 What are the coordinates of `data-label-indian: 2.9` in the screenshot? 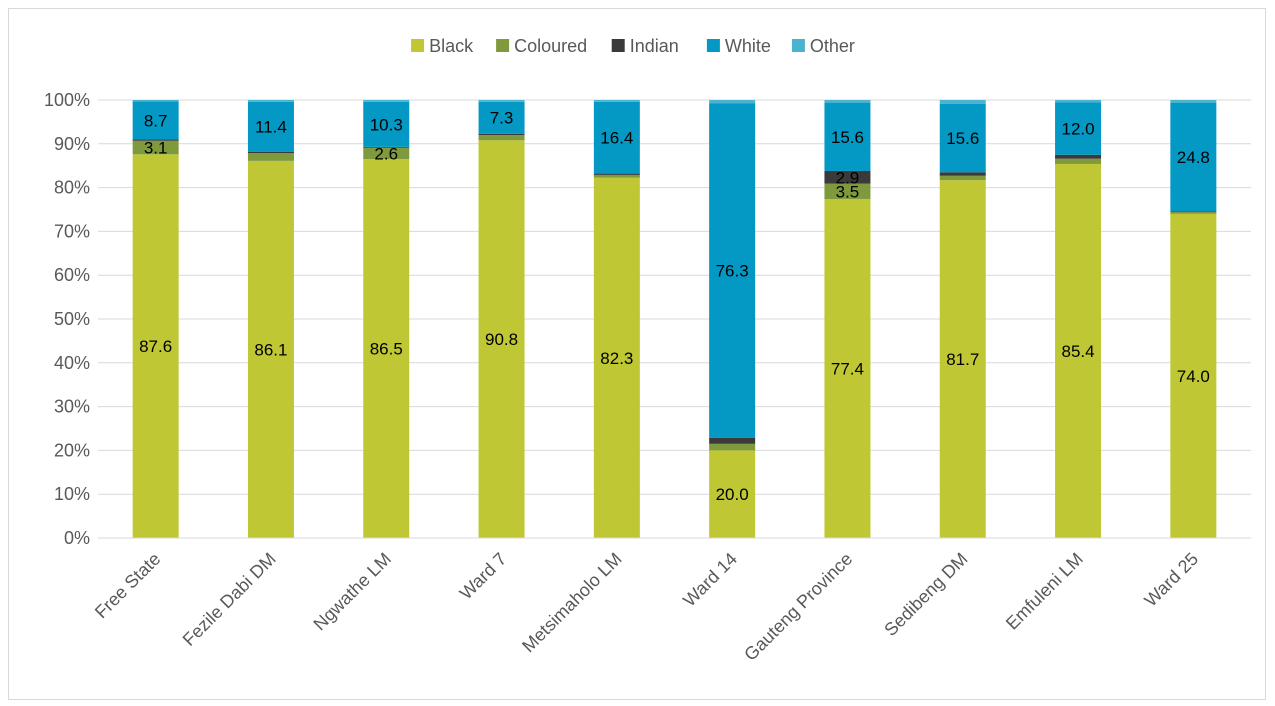 It's located at (848, 177).